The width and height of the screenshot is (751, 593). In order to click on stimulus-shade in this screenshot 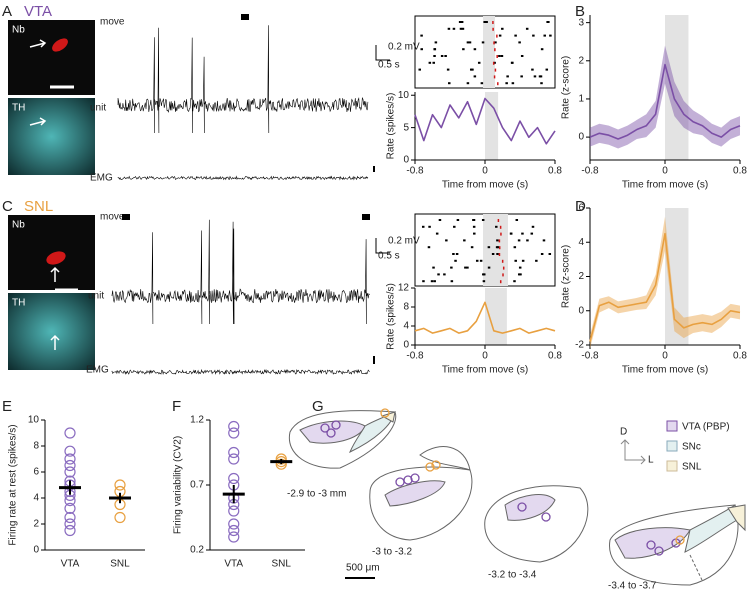, I will do `click(677, 276)`.